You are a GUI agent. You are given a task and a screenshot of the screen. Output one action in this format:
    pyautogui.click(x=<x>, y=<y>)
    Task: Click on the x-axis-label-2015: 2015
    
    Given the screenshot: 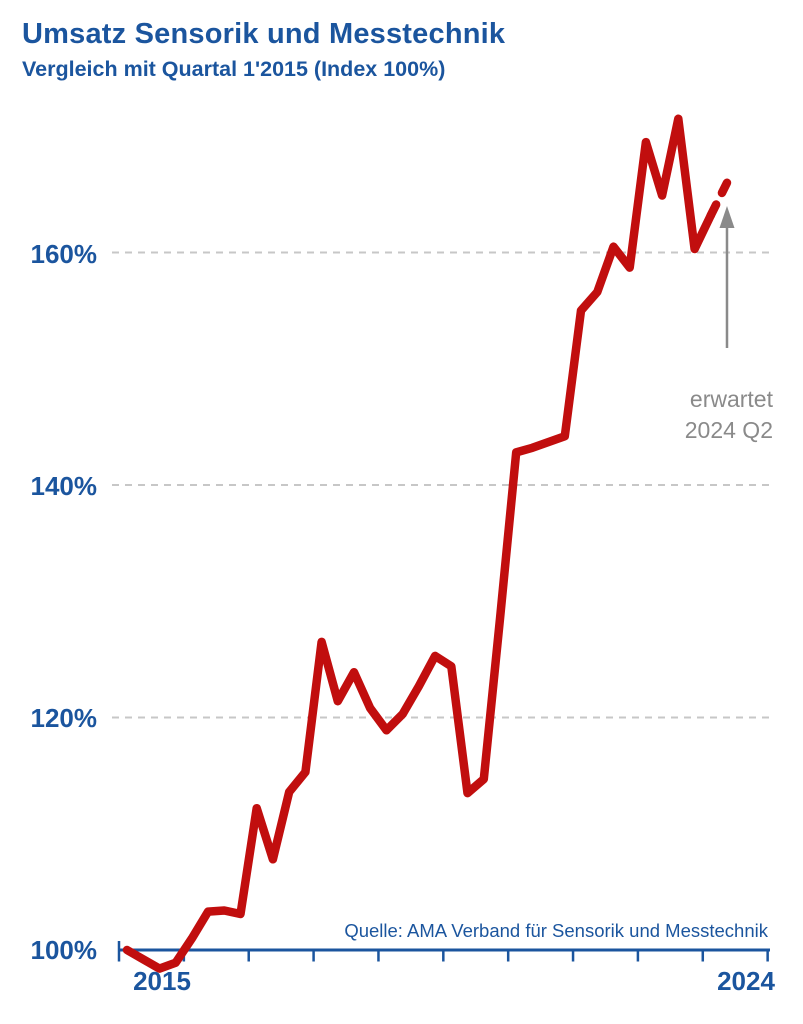 What is the action you would take?
    pyautogui.click(x=162, y=981)
    